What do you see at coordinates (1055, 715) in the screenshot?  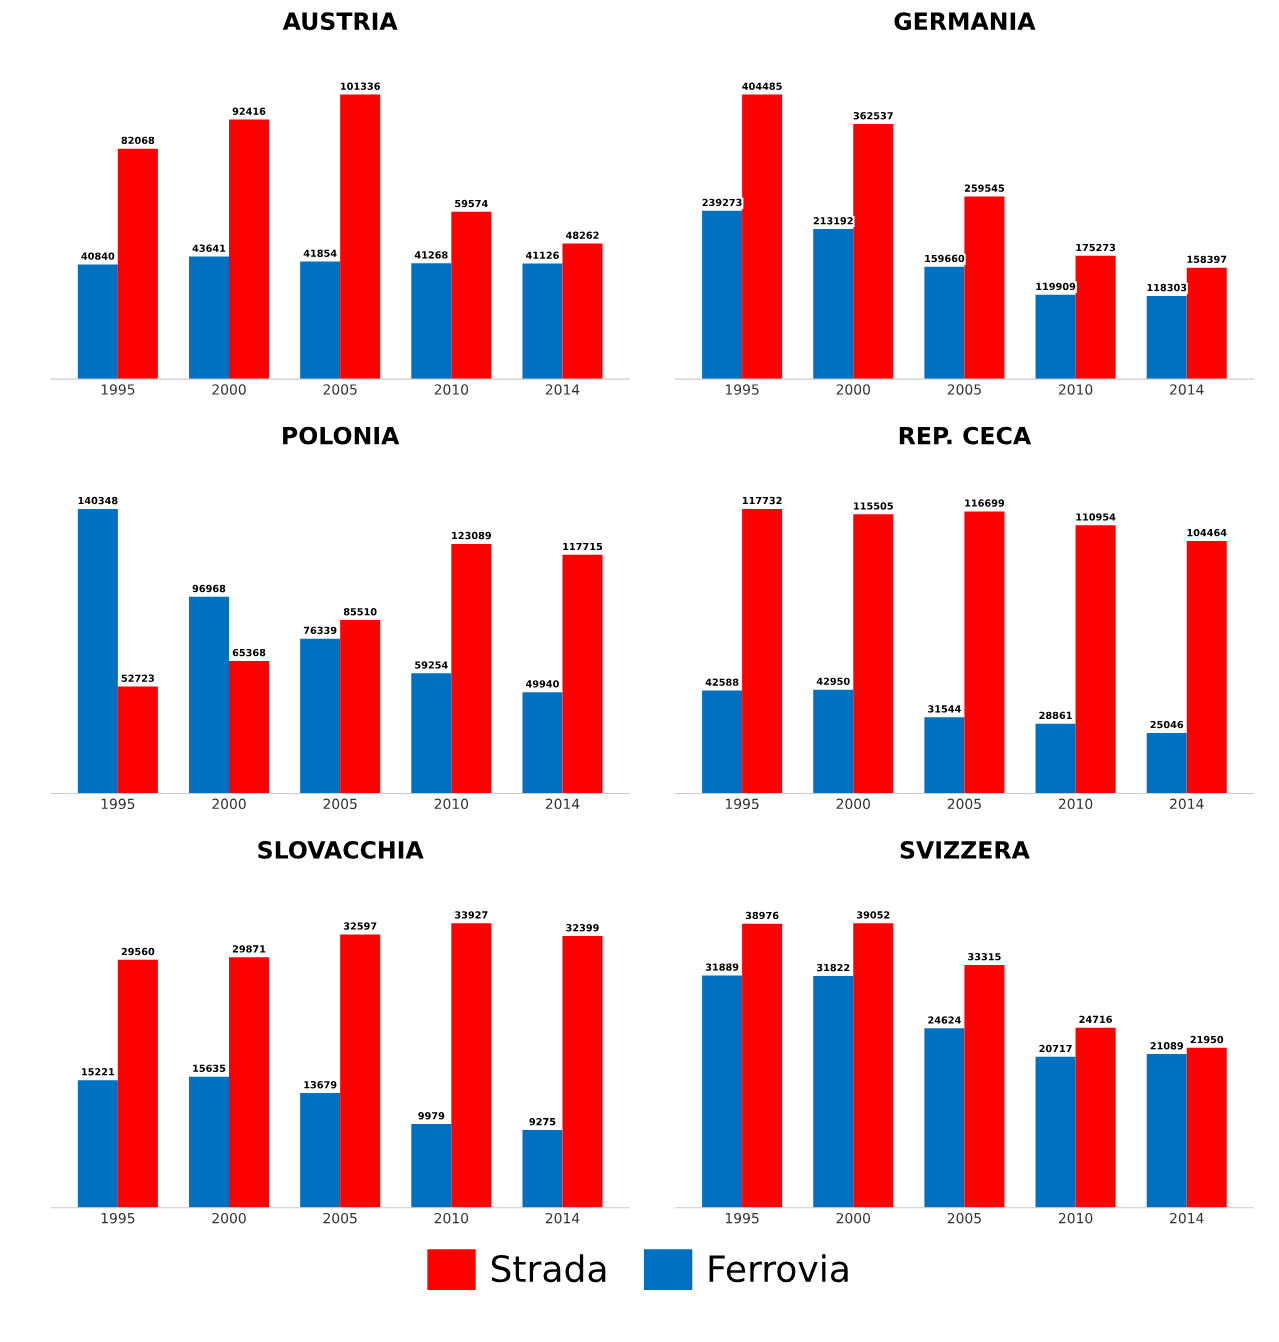 I see `data-label: 28861` at bounding box center [1055, 715].